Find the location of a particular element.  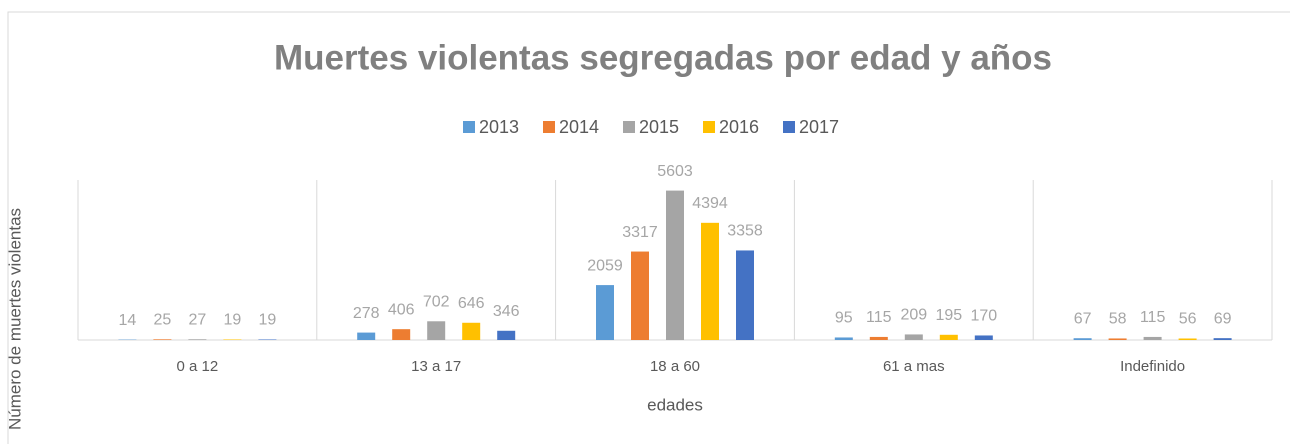

data-label: 406 is located at coordinates (401, 309).